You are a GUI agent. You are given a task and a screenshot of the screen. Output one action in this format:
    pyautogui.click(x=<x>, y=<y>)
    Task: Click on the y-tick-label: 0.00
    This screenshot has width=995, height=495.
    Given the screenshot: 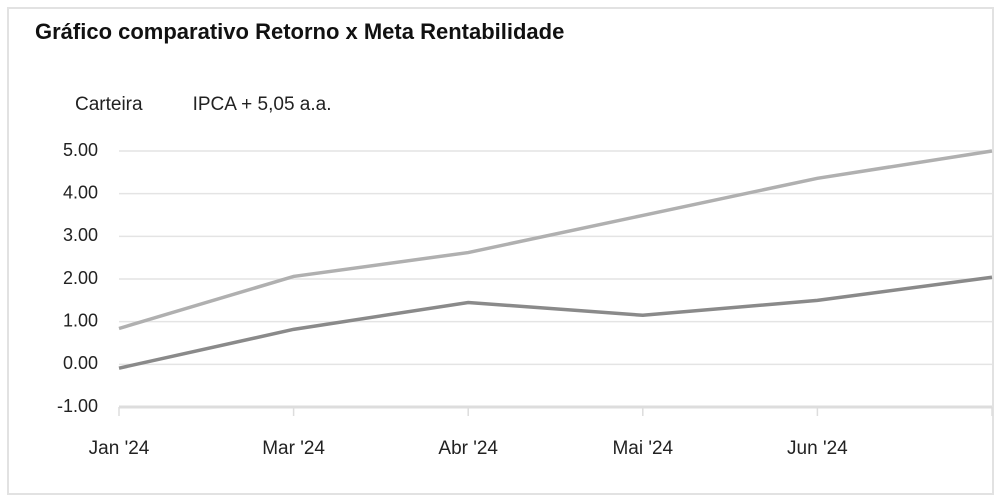 What is the action you would take?
    pyautogui.click(x=80, y=363)
    